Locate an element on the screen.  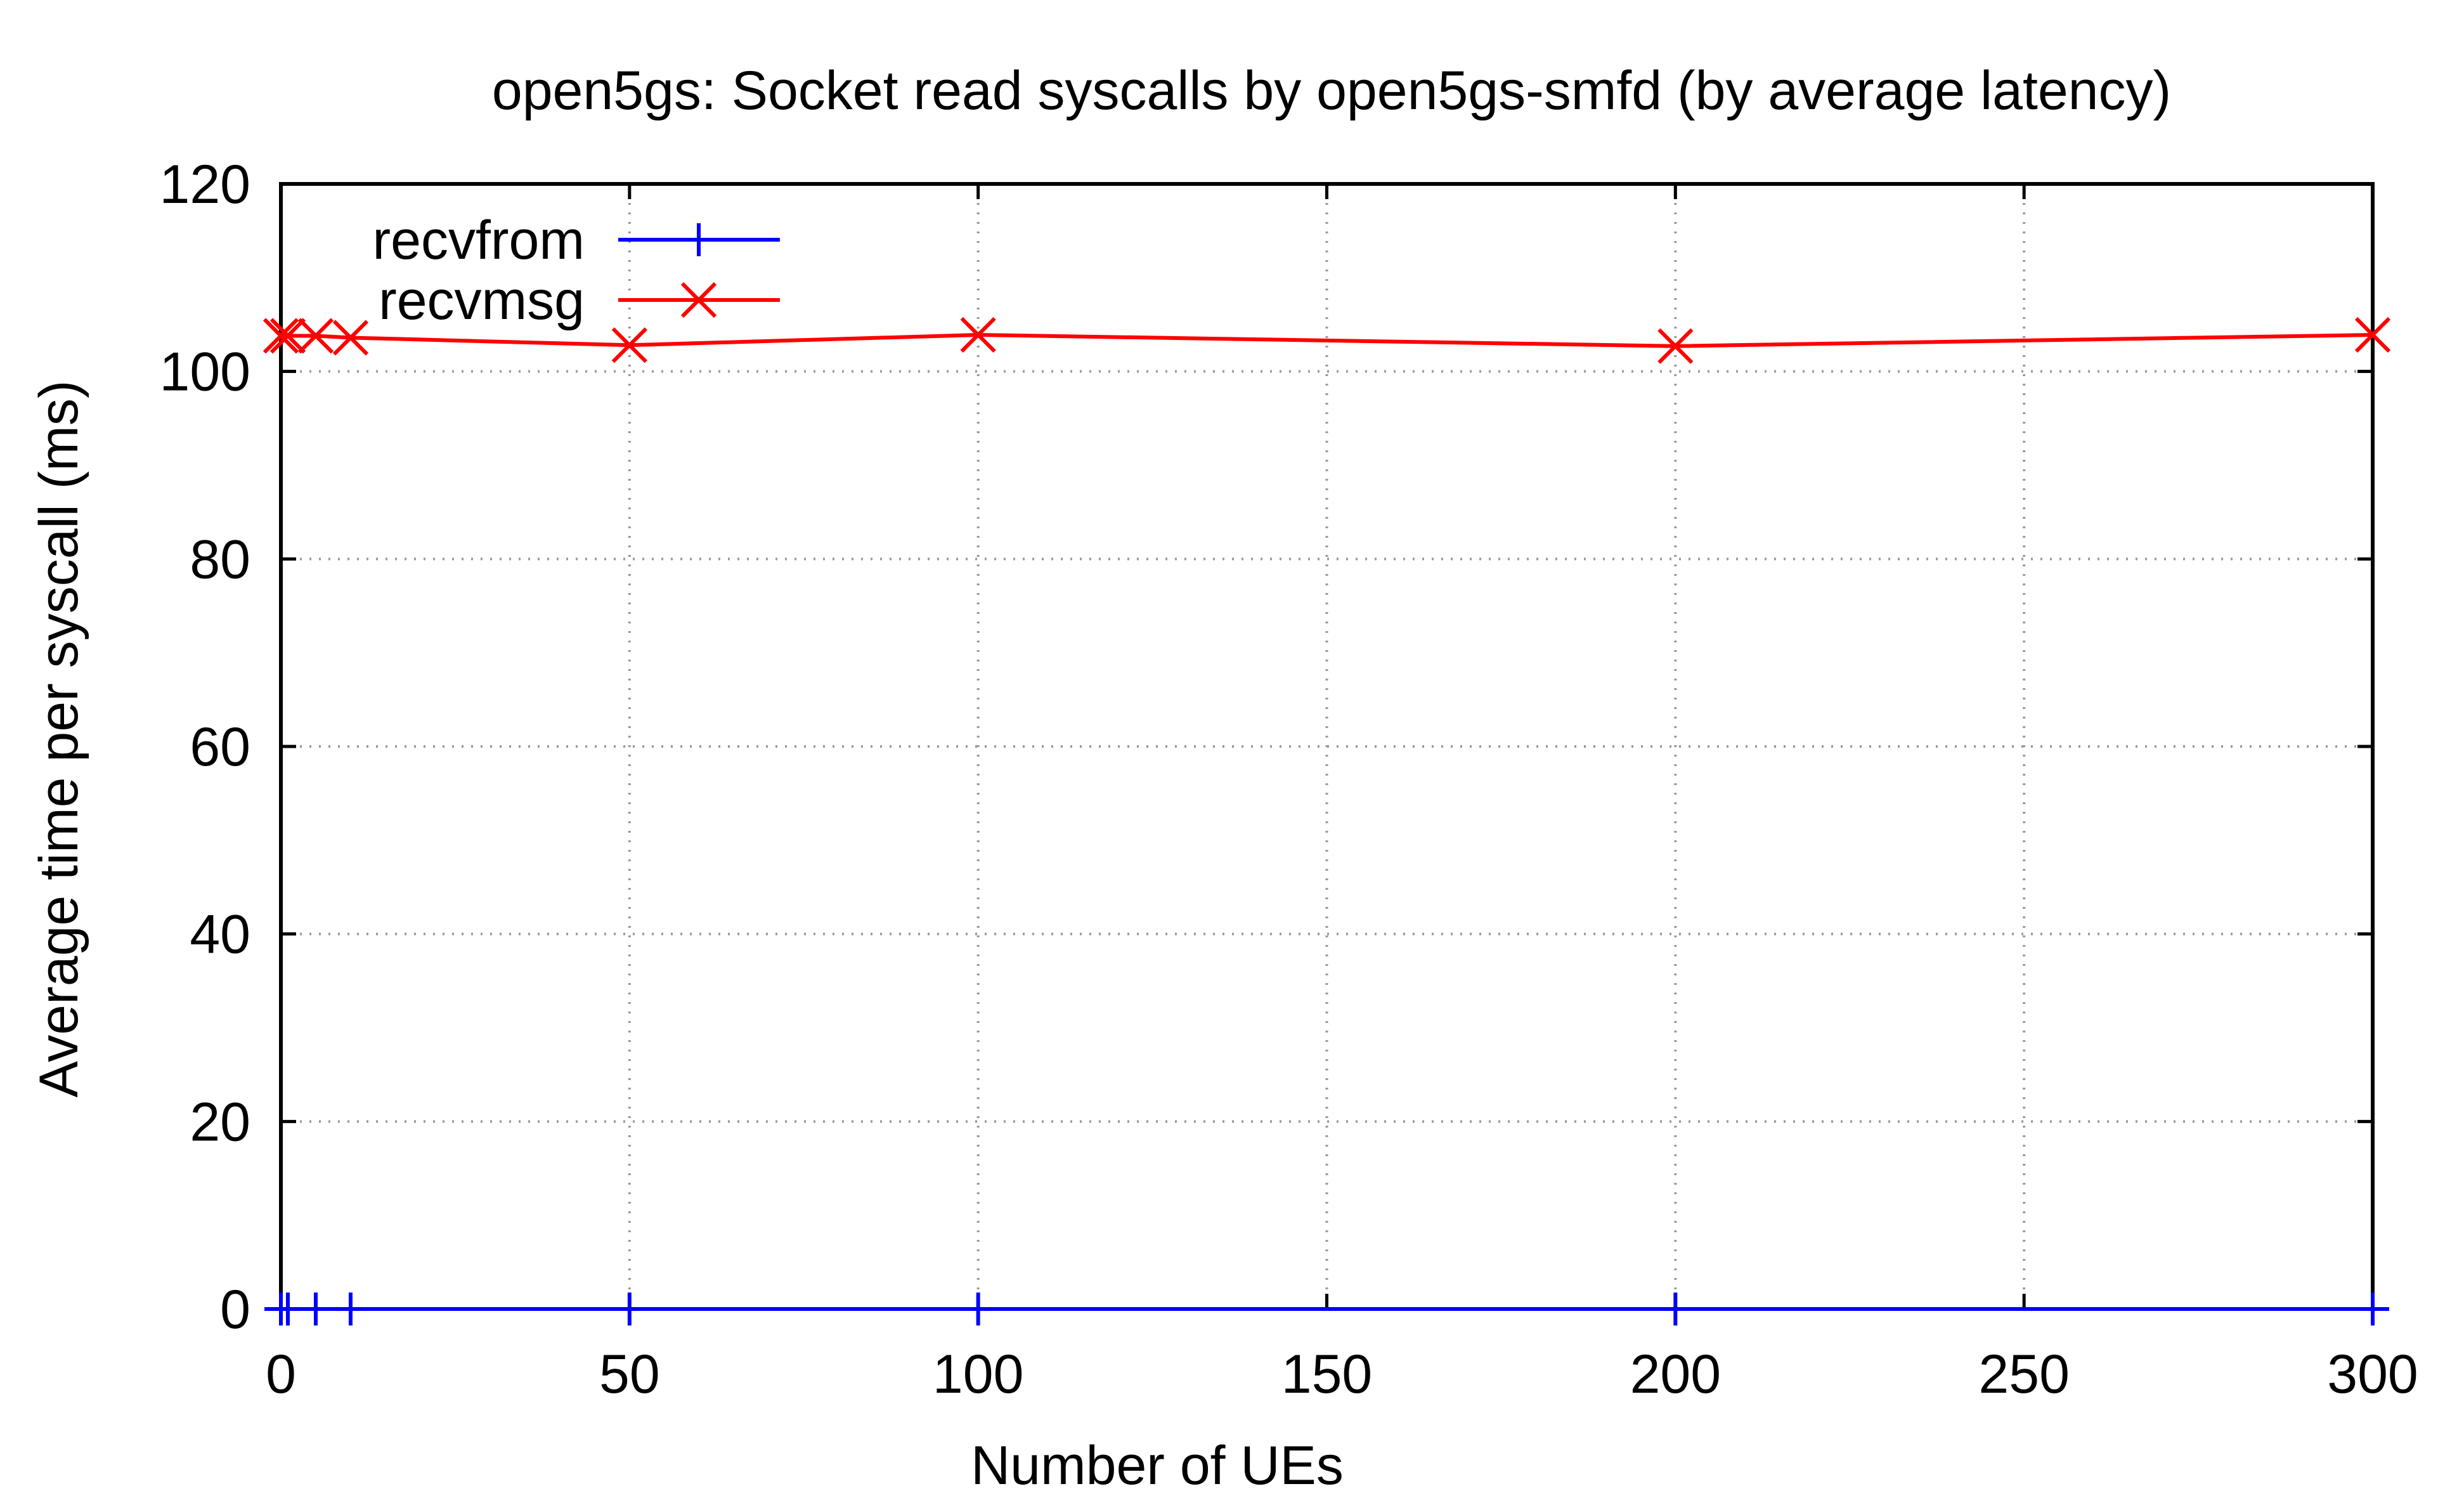
x-tick-label: 200 is located at coordinates (1676, 1374).